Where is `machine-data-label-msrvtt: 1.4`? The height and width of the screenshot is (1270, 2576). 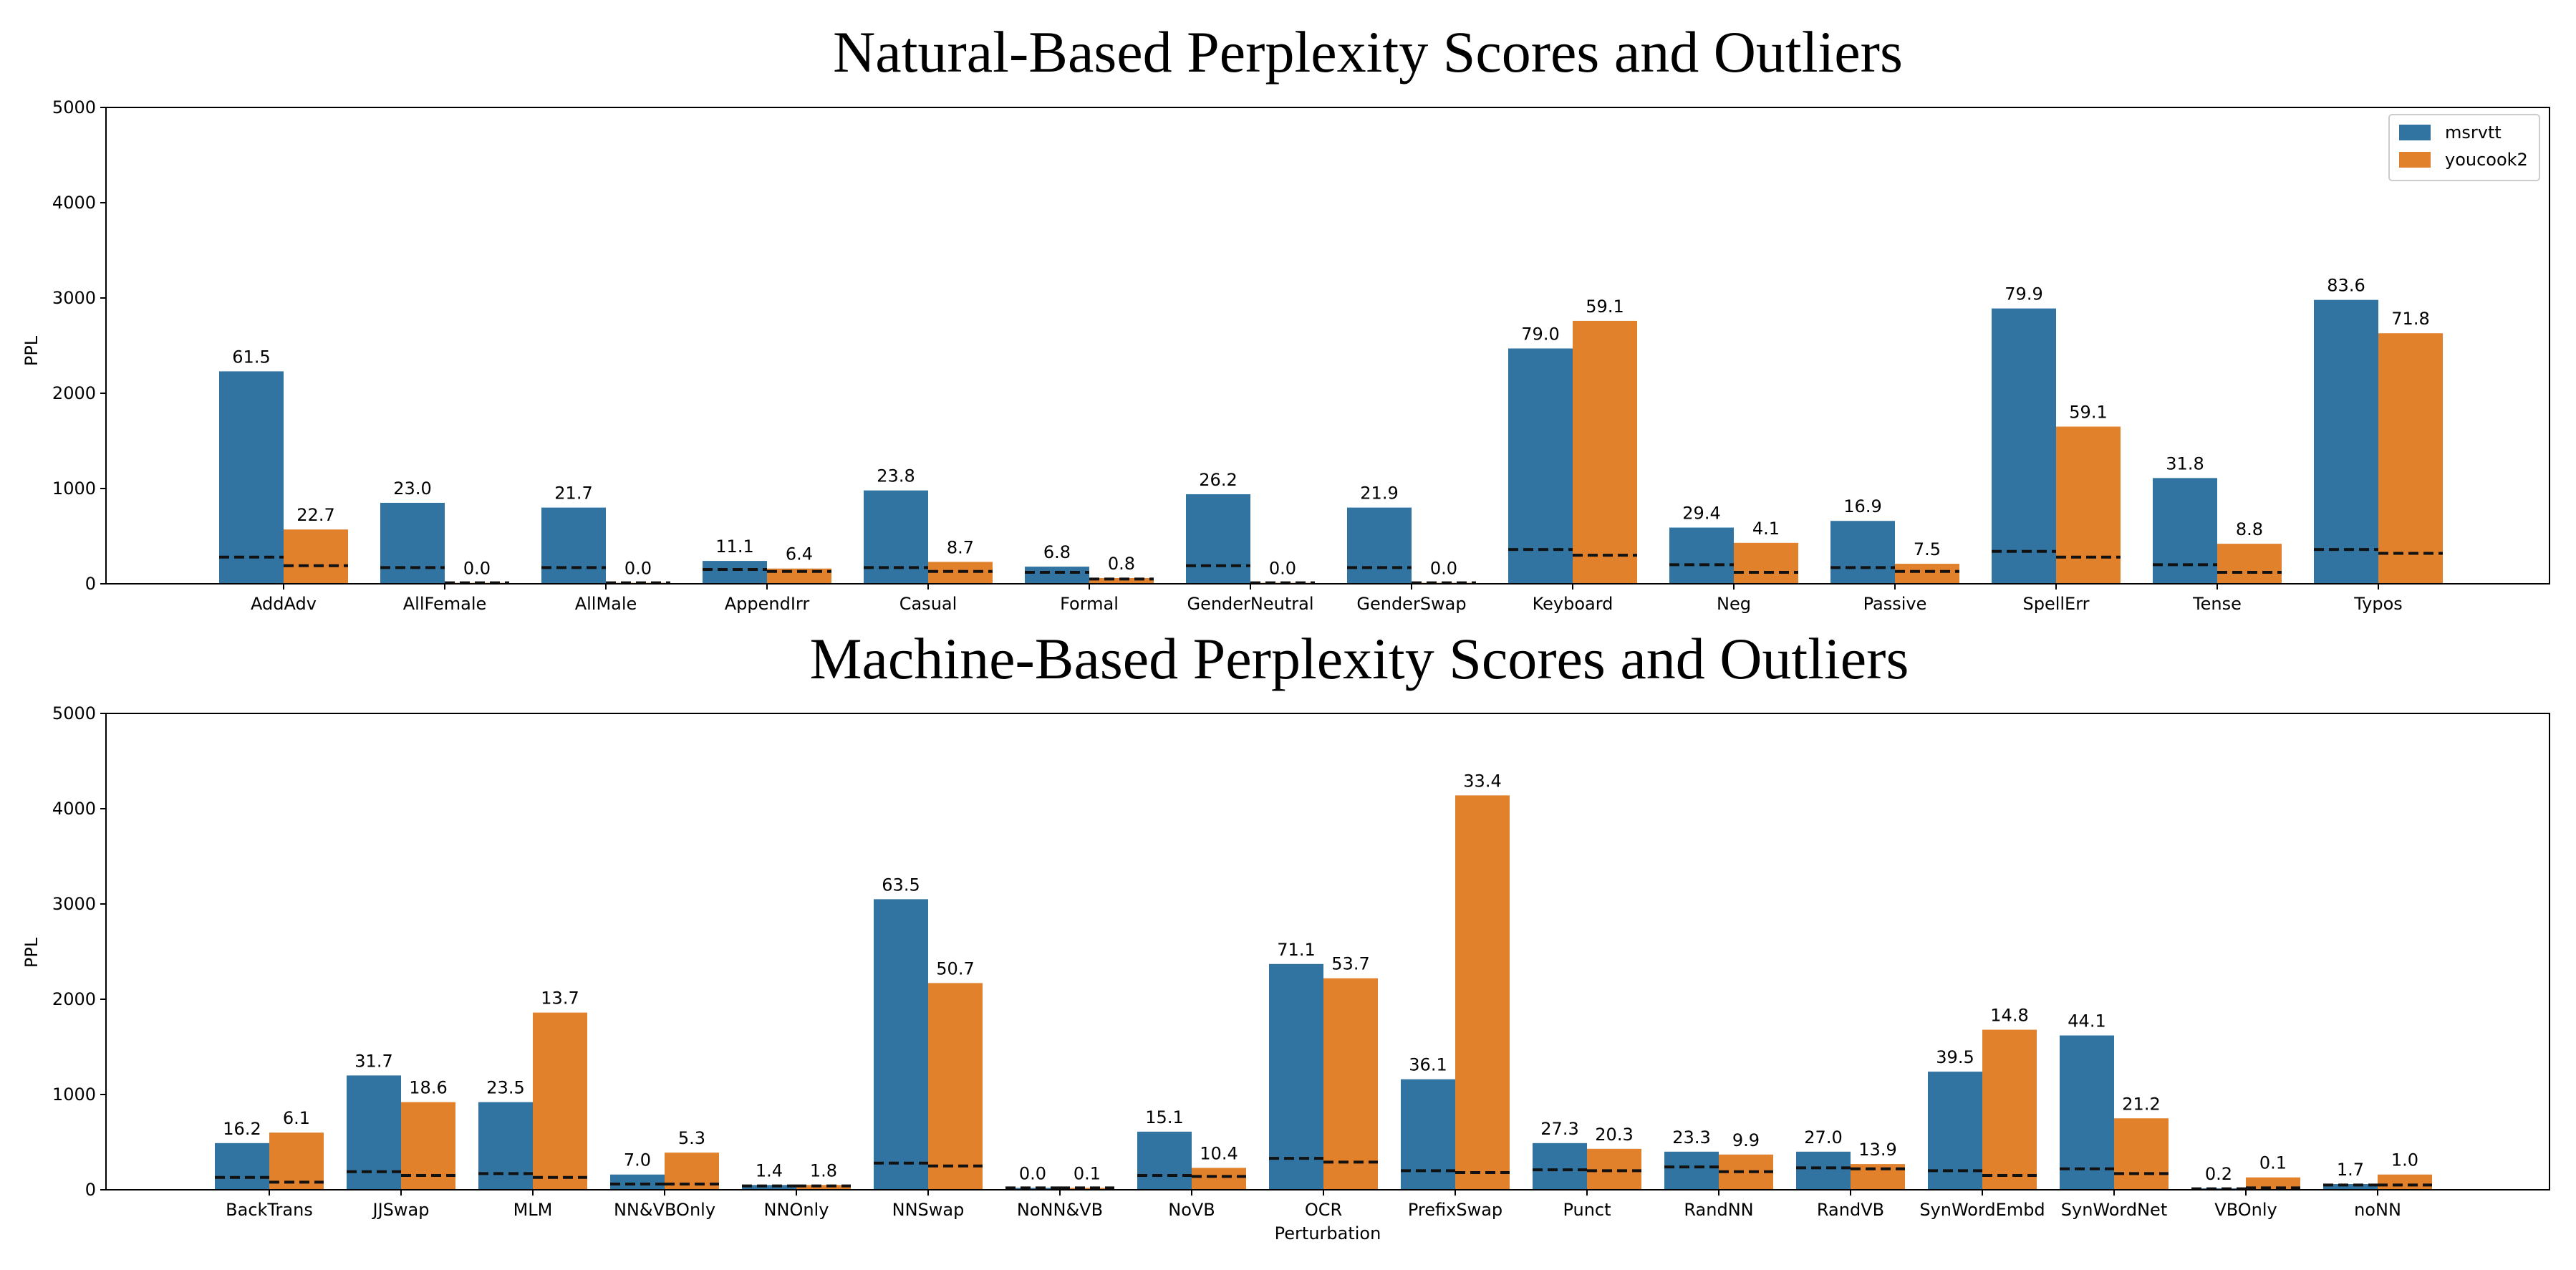 machine-data-label-msrvtt: 1.4 is located at coordinates (769, 1170).